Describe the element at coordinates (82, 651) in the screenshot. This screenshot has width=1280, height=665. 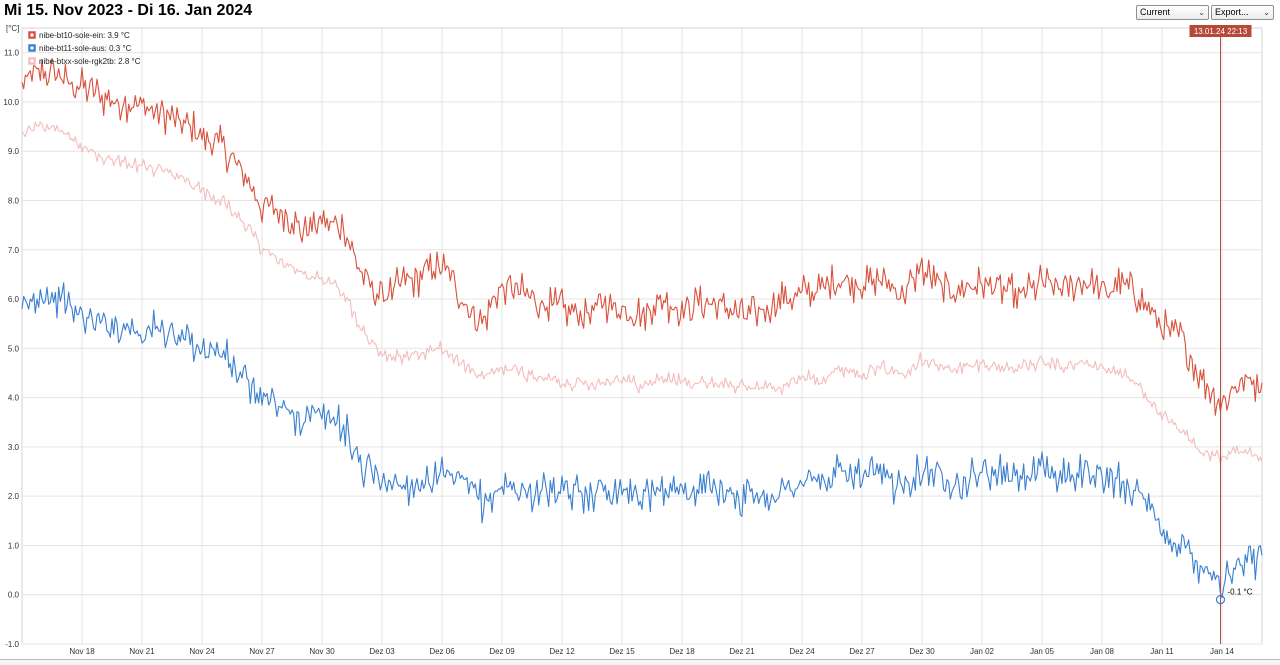
I see `x-tick-label: Nov 18` at that location.